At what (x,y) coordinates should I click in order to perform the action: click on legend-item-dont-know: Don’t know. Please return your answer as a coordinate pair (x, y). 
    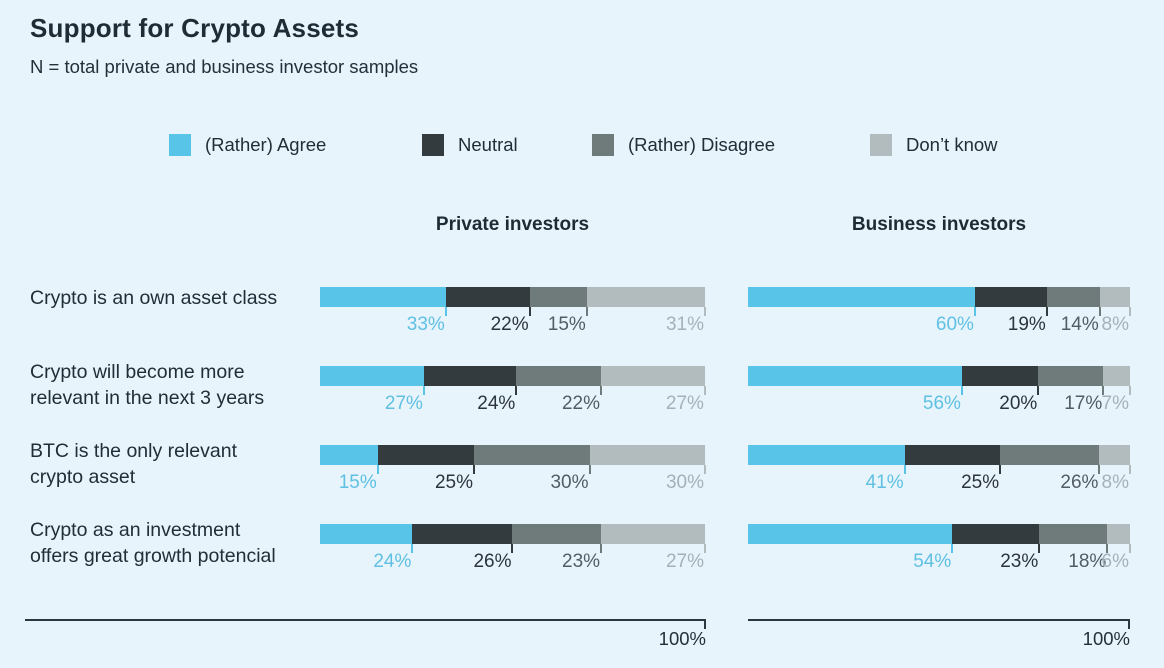
    Looking at the image, I should click on (934, 145).